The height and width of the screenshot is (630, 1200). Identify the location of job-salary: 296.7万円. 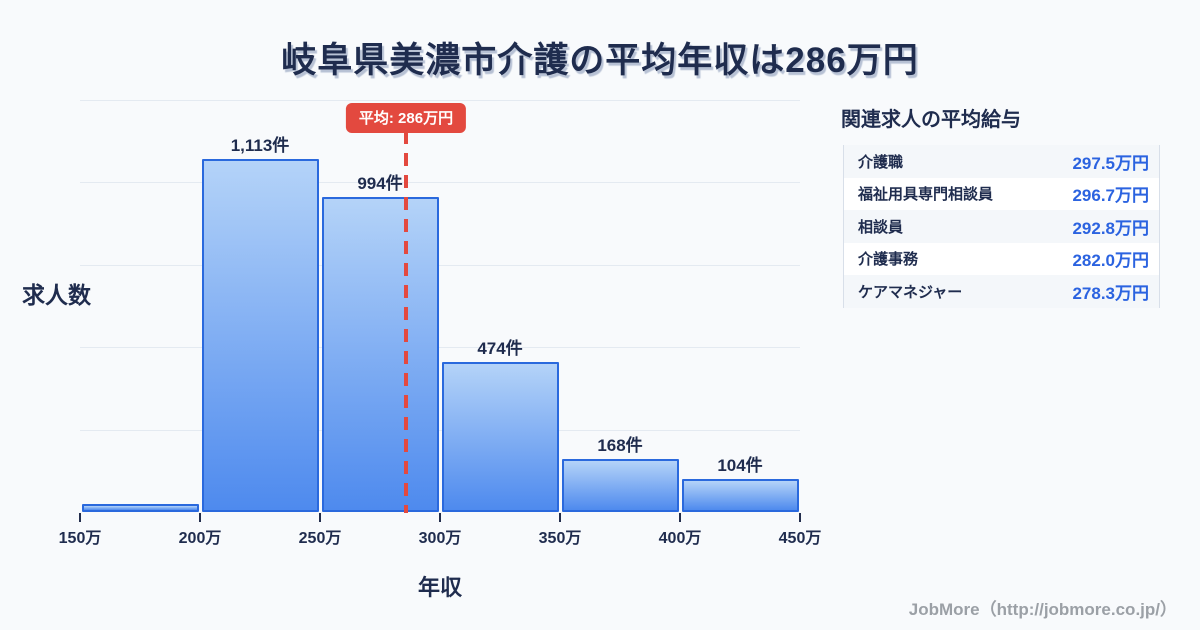
(1110, 196).